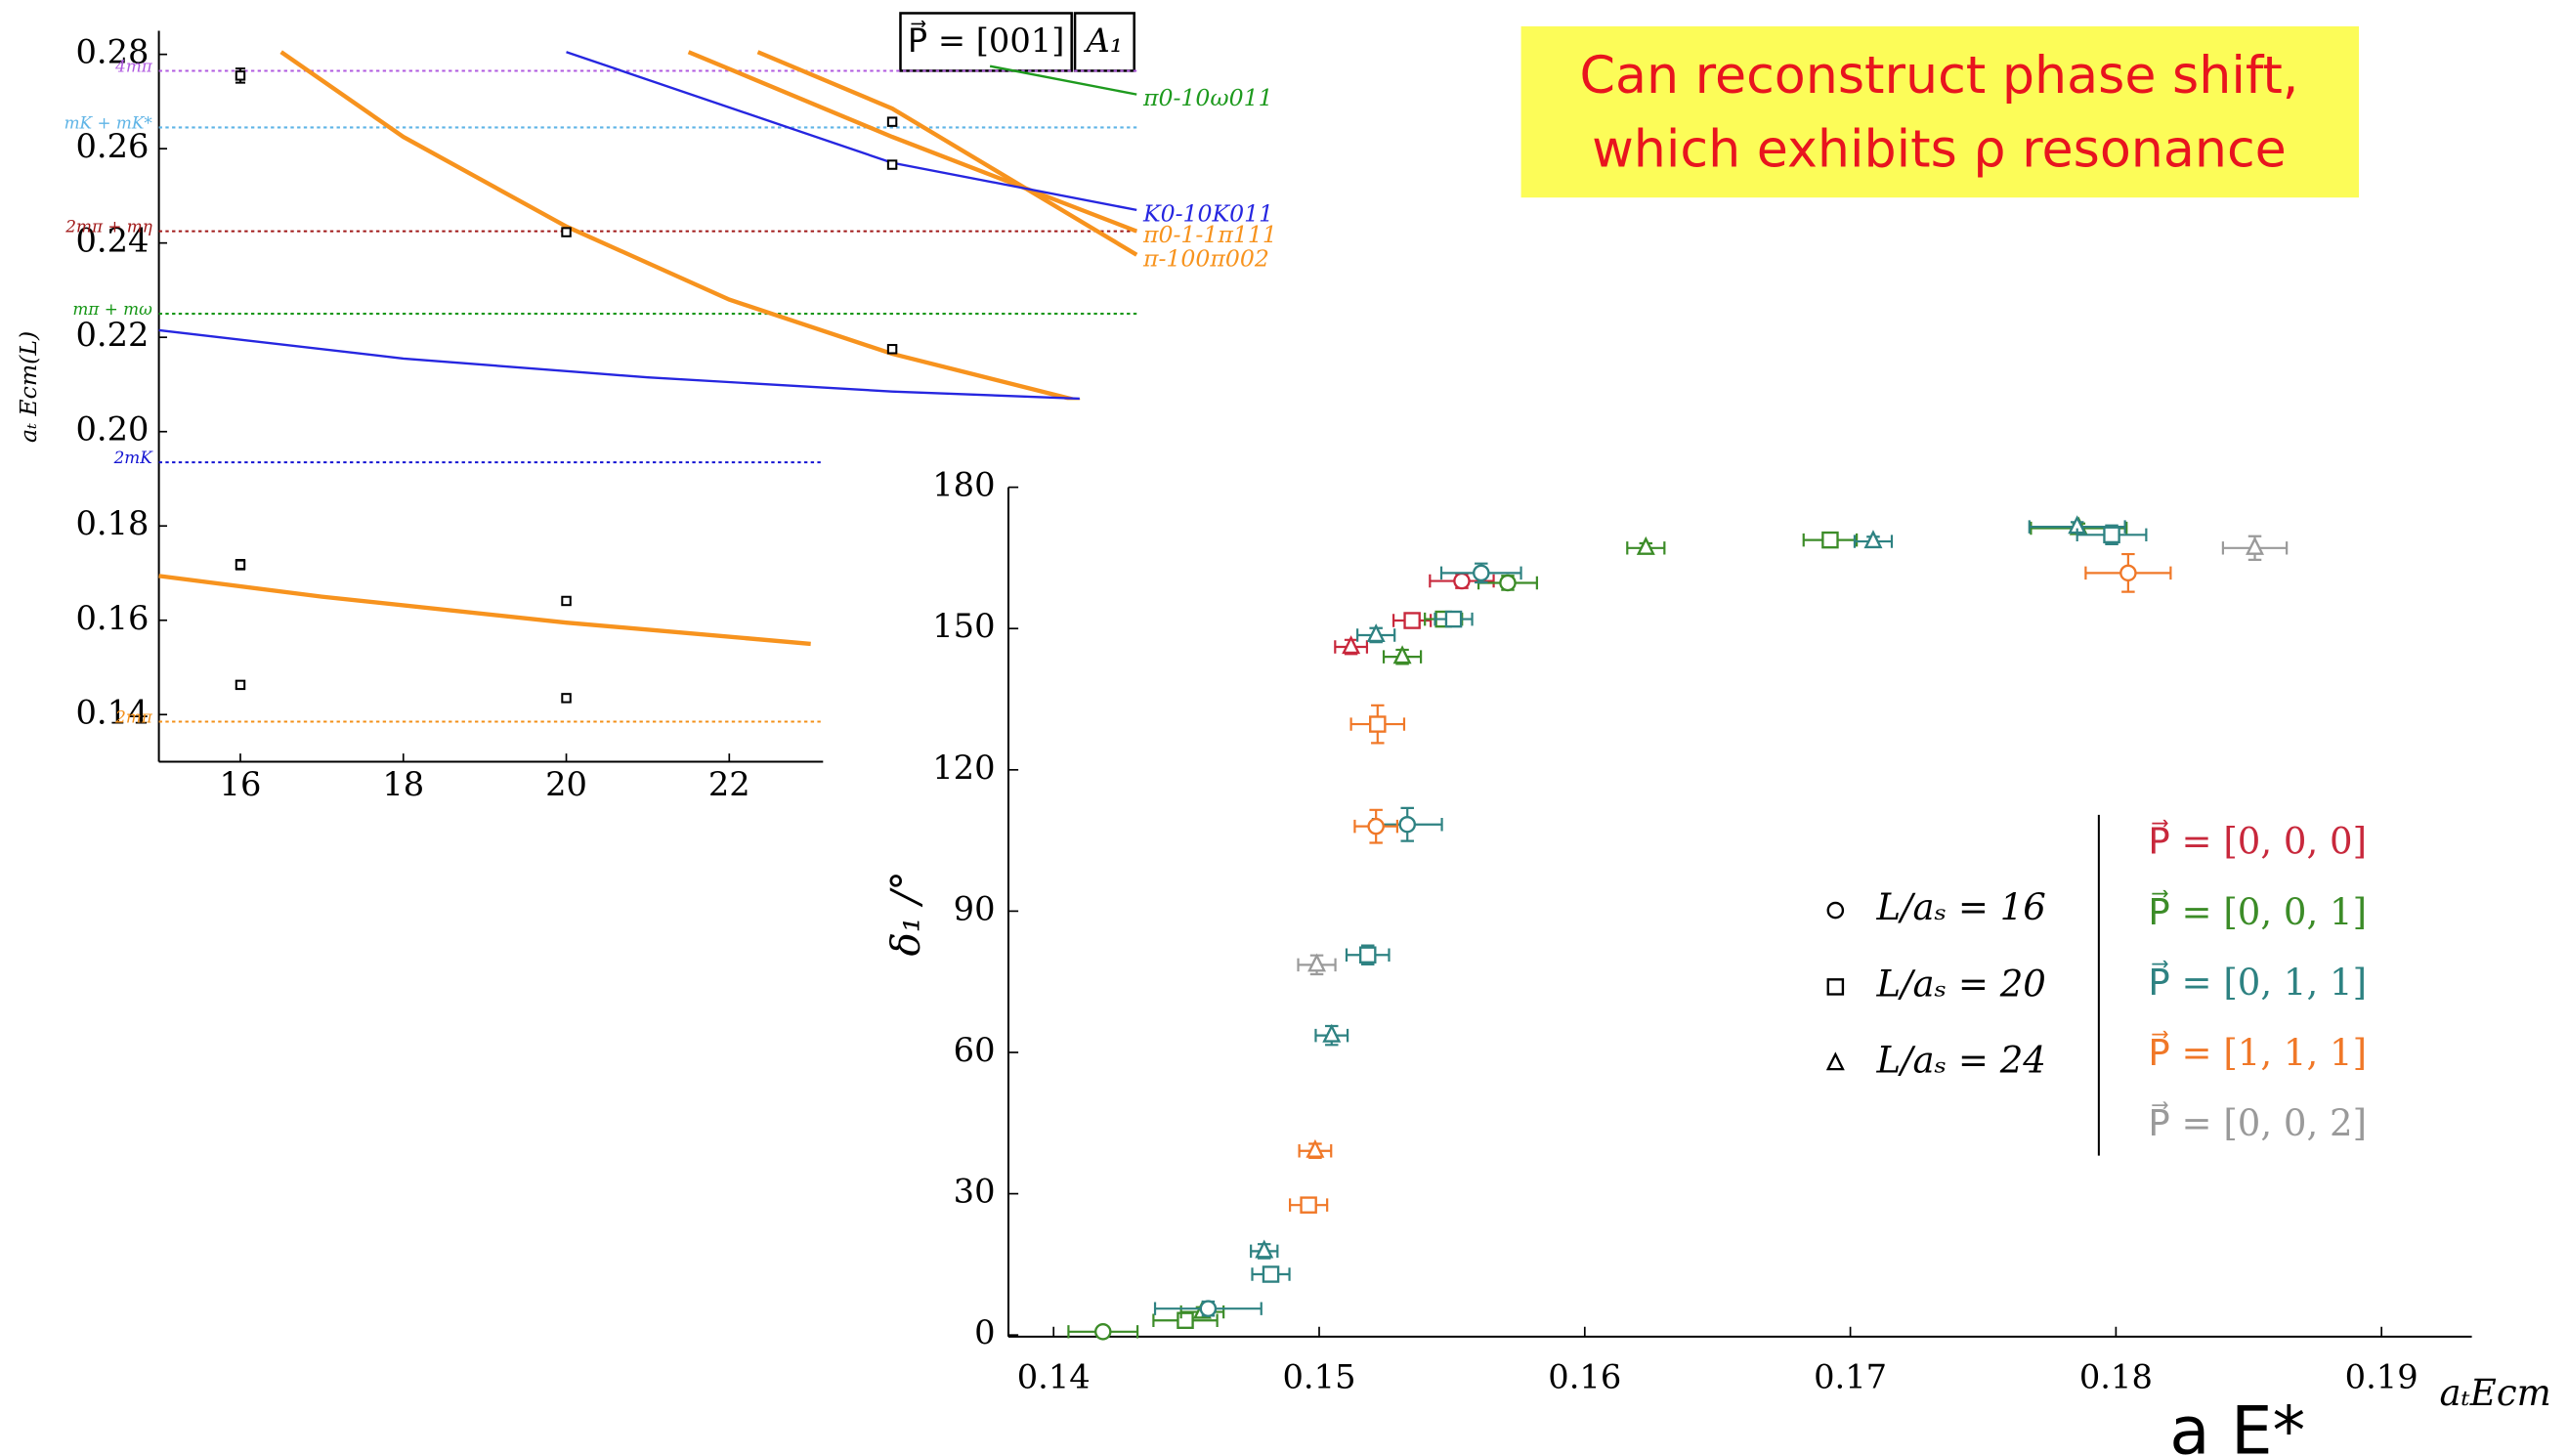  I want to click on y-tick-label: 0.24, so click(112, 241).